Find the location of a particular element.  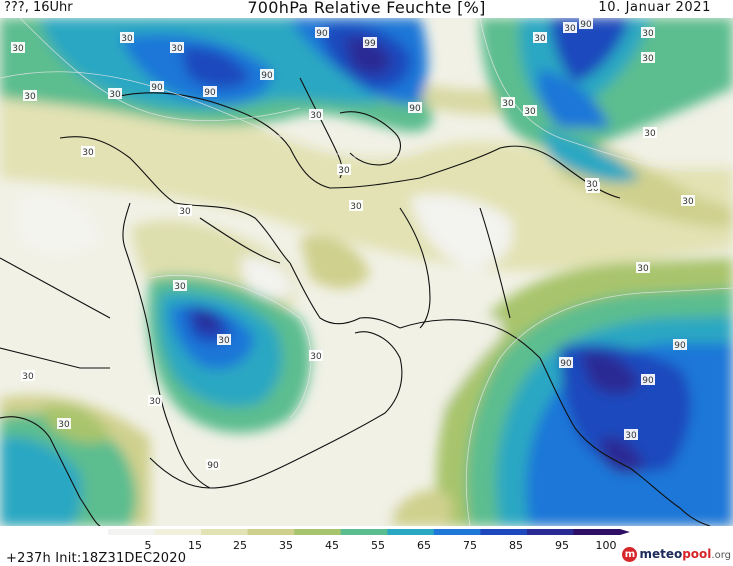

logo-text-part-2: pool is located at coordinates (697, 554).